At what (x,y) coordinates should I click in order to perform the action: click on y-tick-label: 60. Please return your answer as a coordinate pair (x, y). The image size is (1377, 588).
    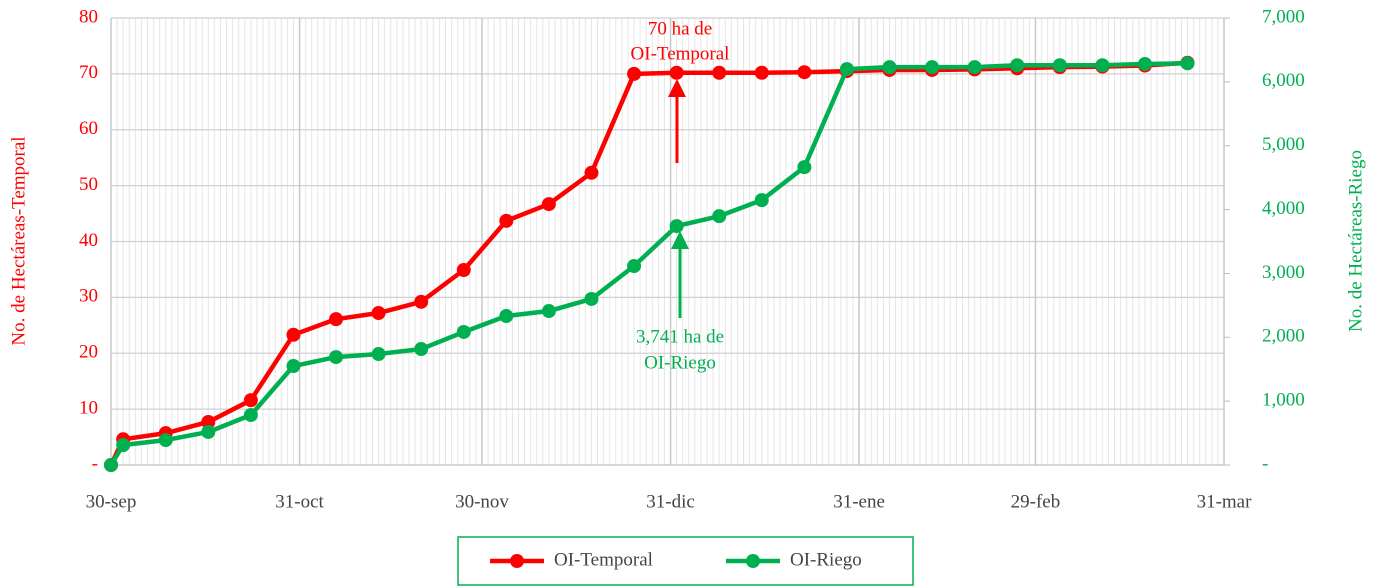
    Looking at the image, I should click on (88, 128).